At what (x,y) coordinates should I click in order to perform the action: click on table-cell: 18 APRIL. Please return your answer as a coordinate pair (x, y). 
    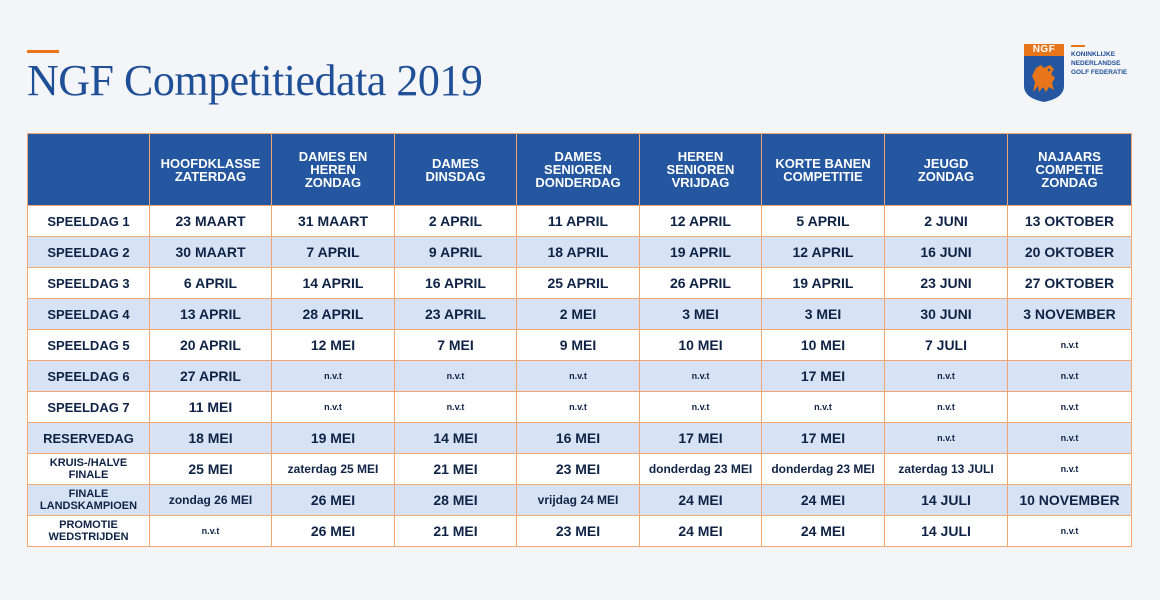
    Looking at the image, I should click on (578, 252).